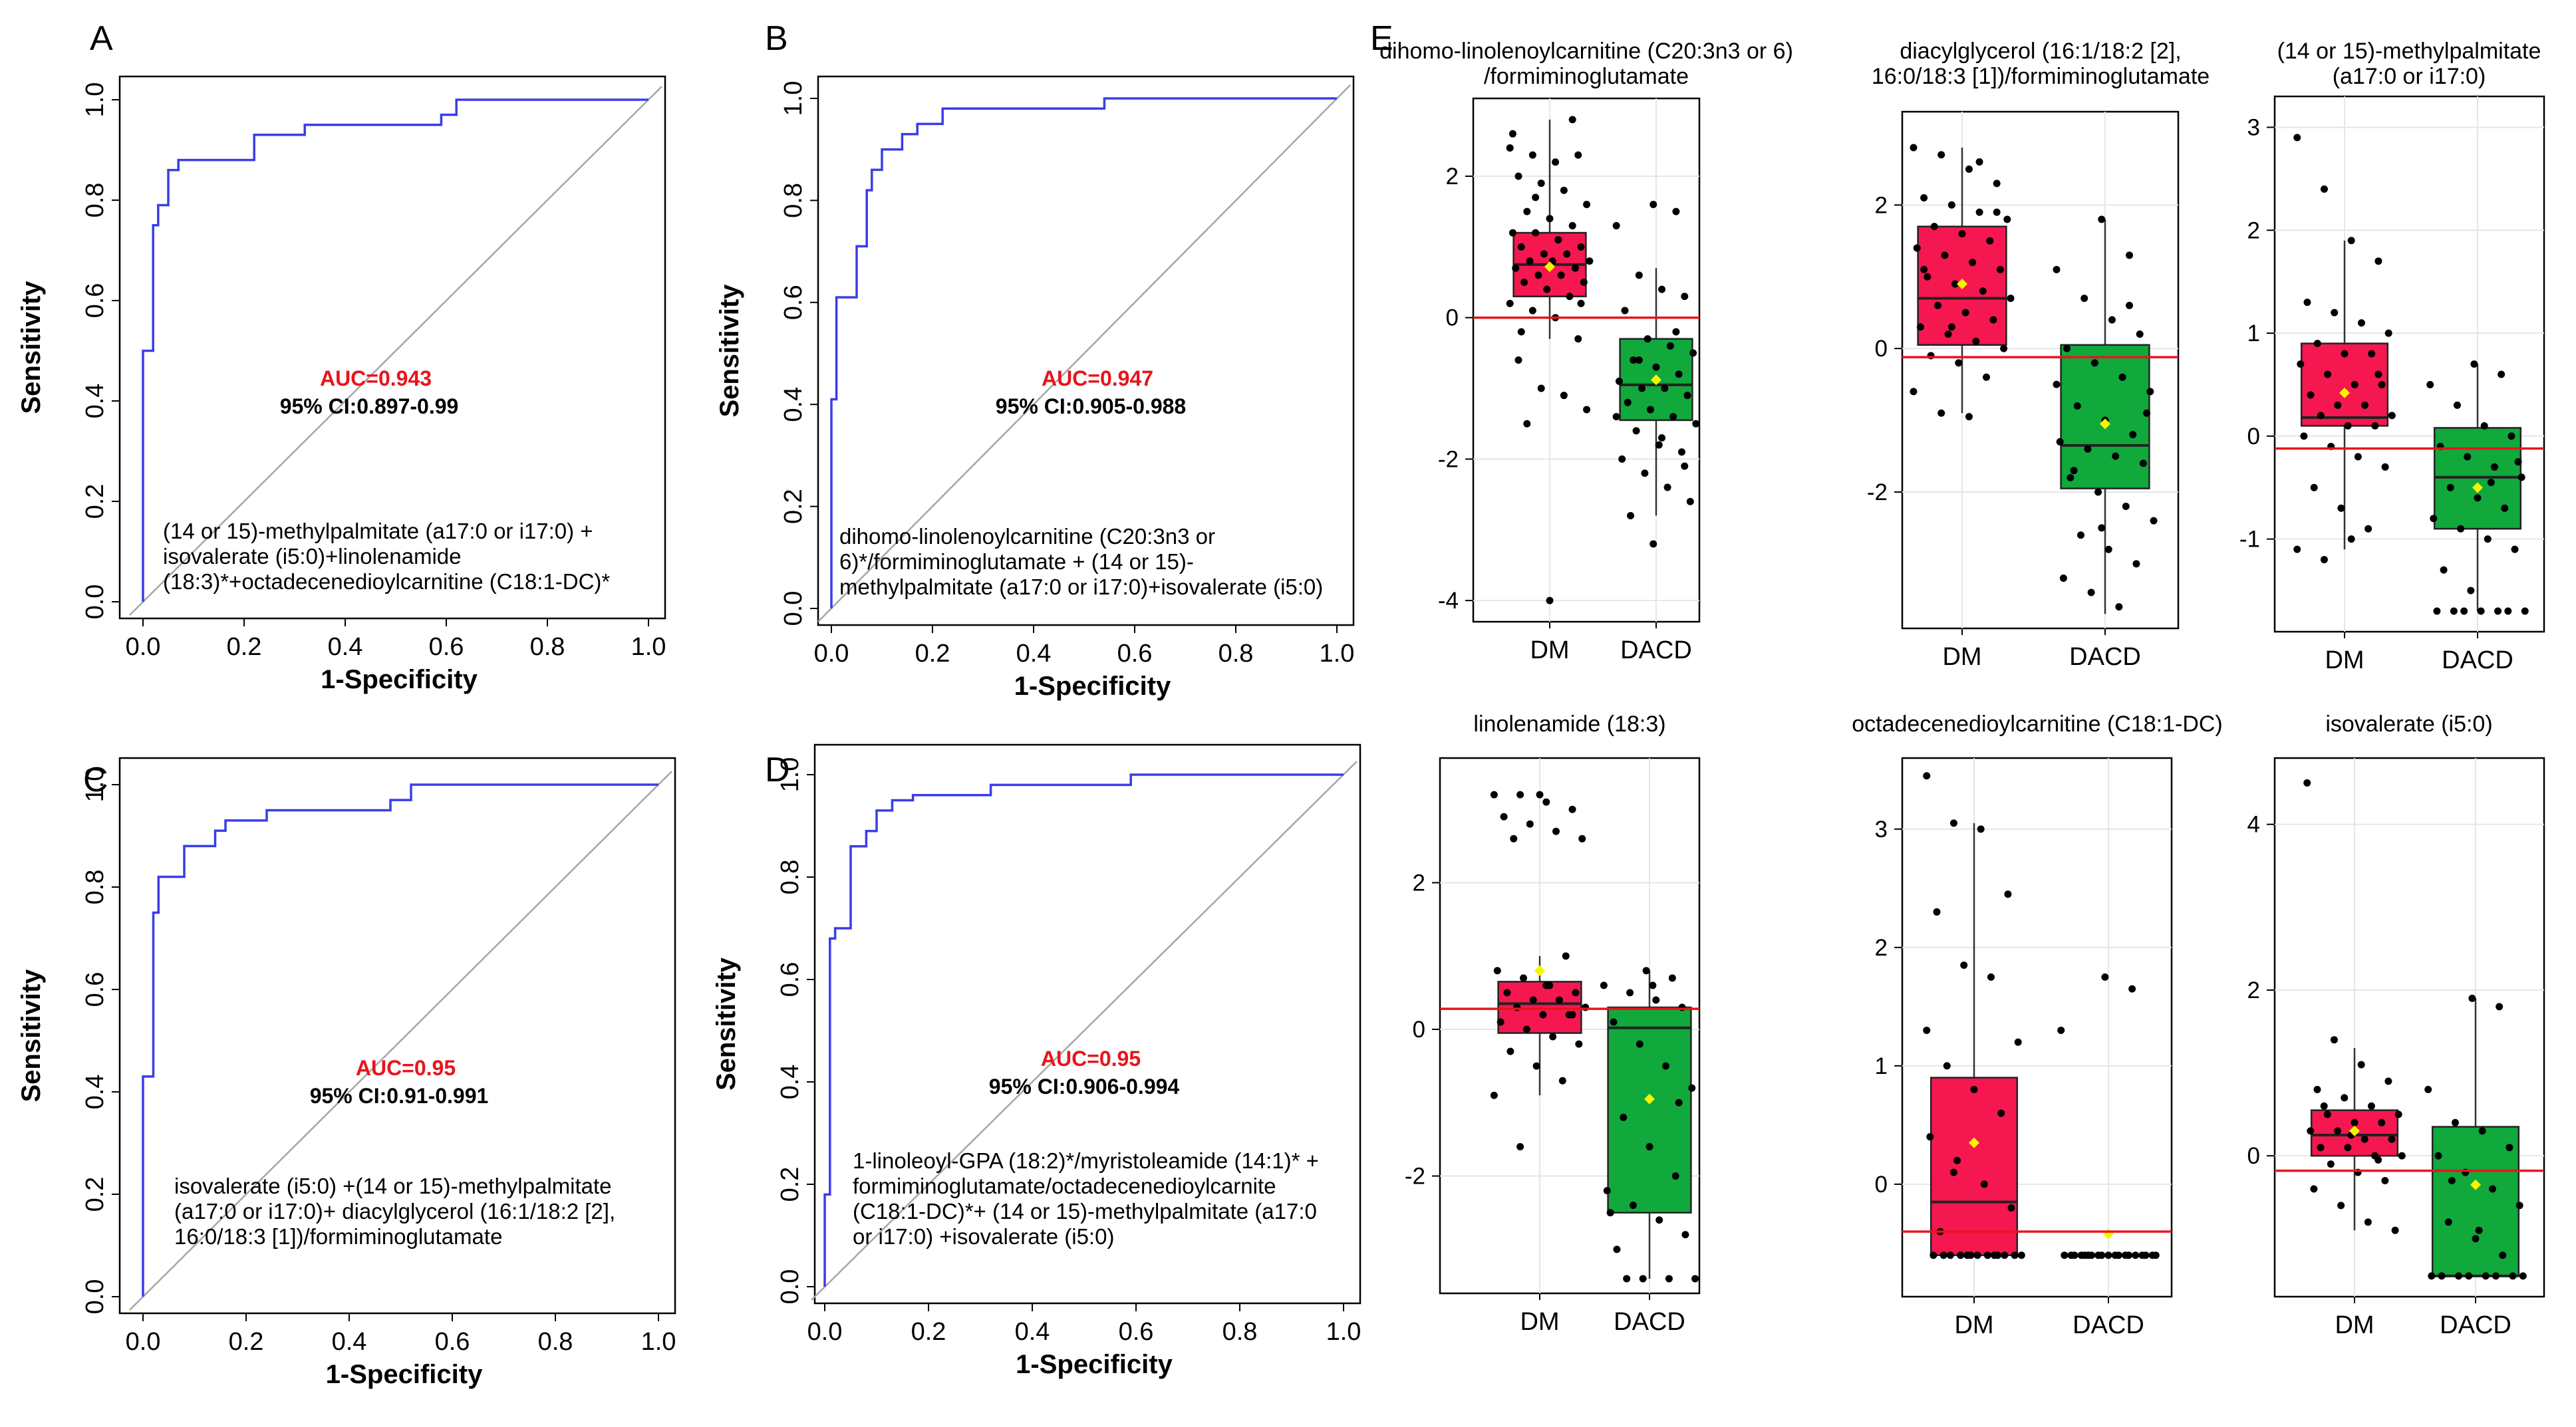  What do you see at coordinates (338, 1236) in the screenshot?
I see `model-formula-line: 16:0/18:3 [1])/formiminoglutamate` at bounding box center [338, 1236].